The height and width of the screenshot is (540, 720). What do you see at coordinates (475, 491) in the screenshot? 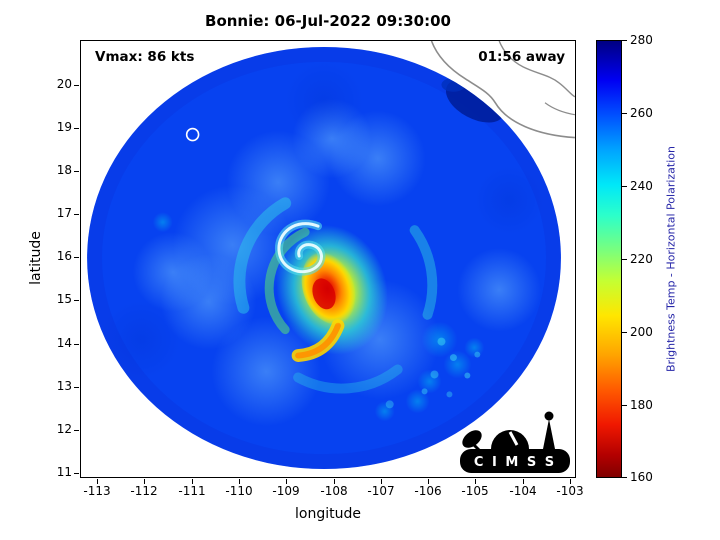
I see `x-tick-label: -105` at bounding box center [475, 491].